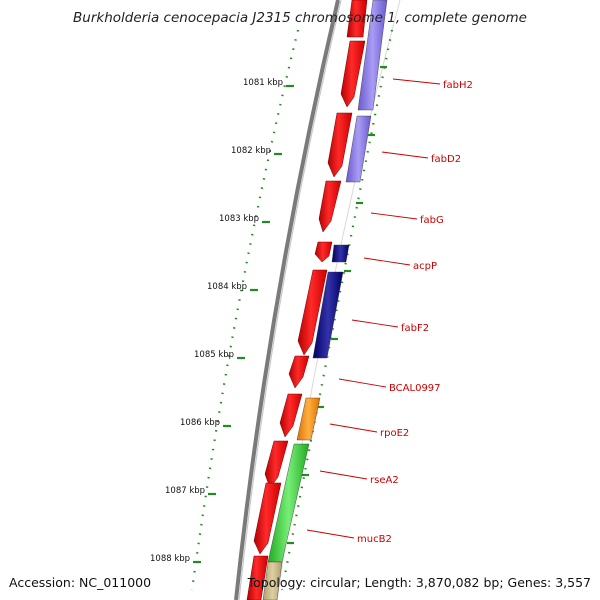 This screenshot has width=600, height=600. What do you see at coordinates (308, 419) in the screenshot?
I see `cog-segment-orange` at bounding box center [308, 419].